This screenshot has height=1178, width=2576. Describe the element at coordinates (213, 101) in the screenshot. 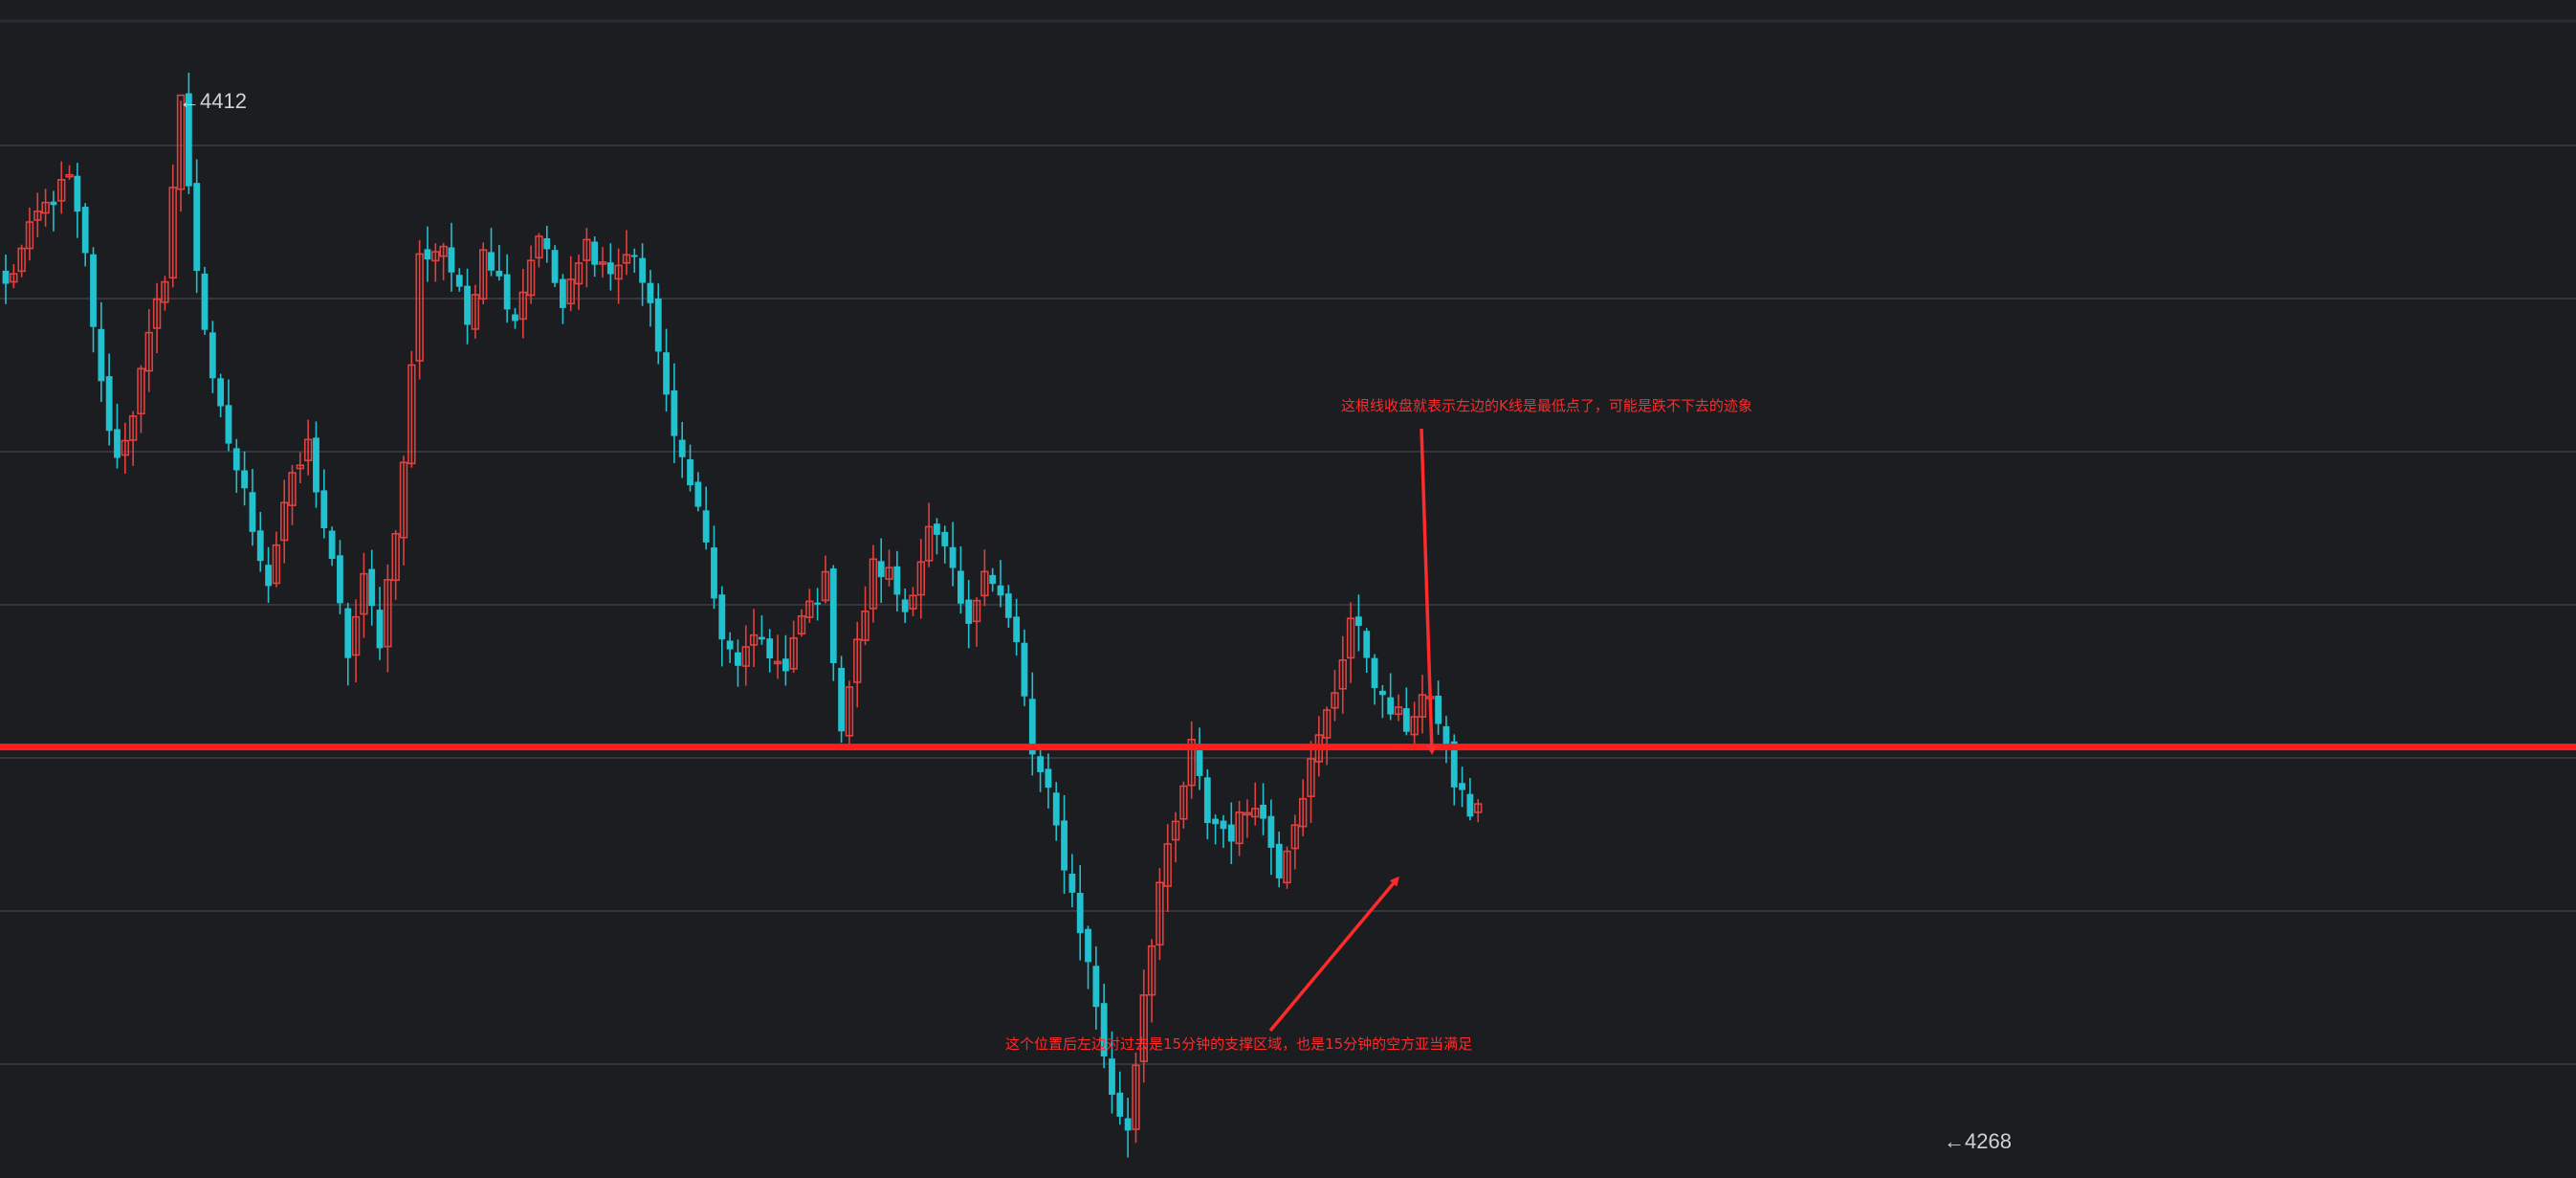

I see `high-price-label: ←4412` at that location.